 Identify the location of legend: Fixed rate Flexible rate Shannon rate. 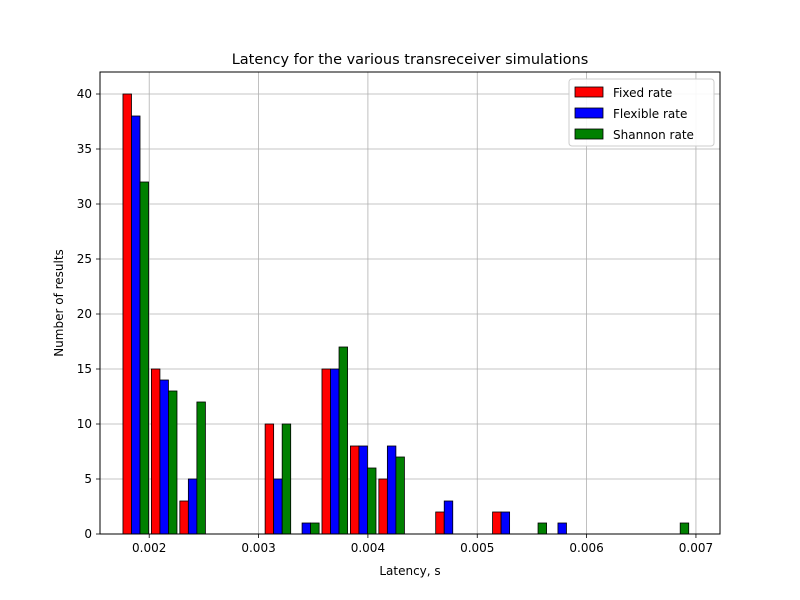
(641, 112).